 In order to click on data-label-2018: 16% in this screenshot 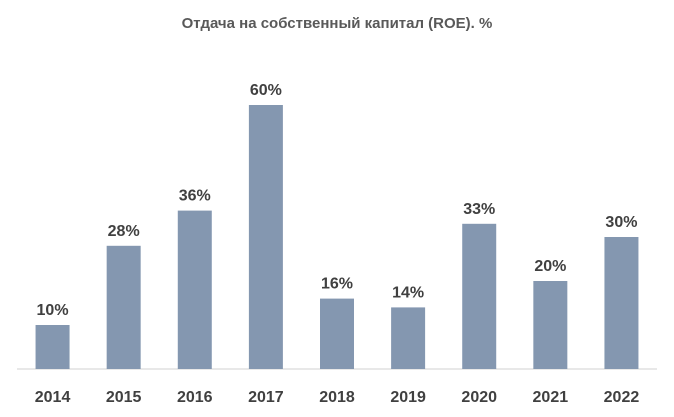, I will do `click(337, 284)`.